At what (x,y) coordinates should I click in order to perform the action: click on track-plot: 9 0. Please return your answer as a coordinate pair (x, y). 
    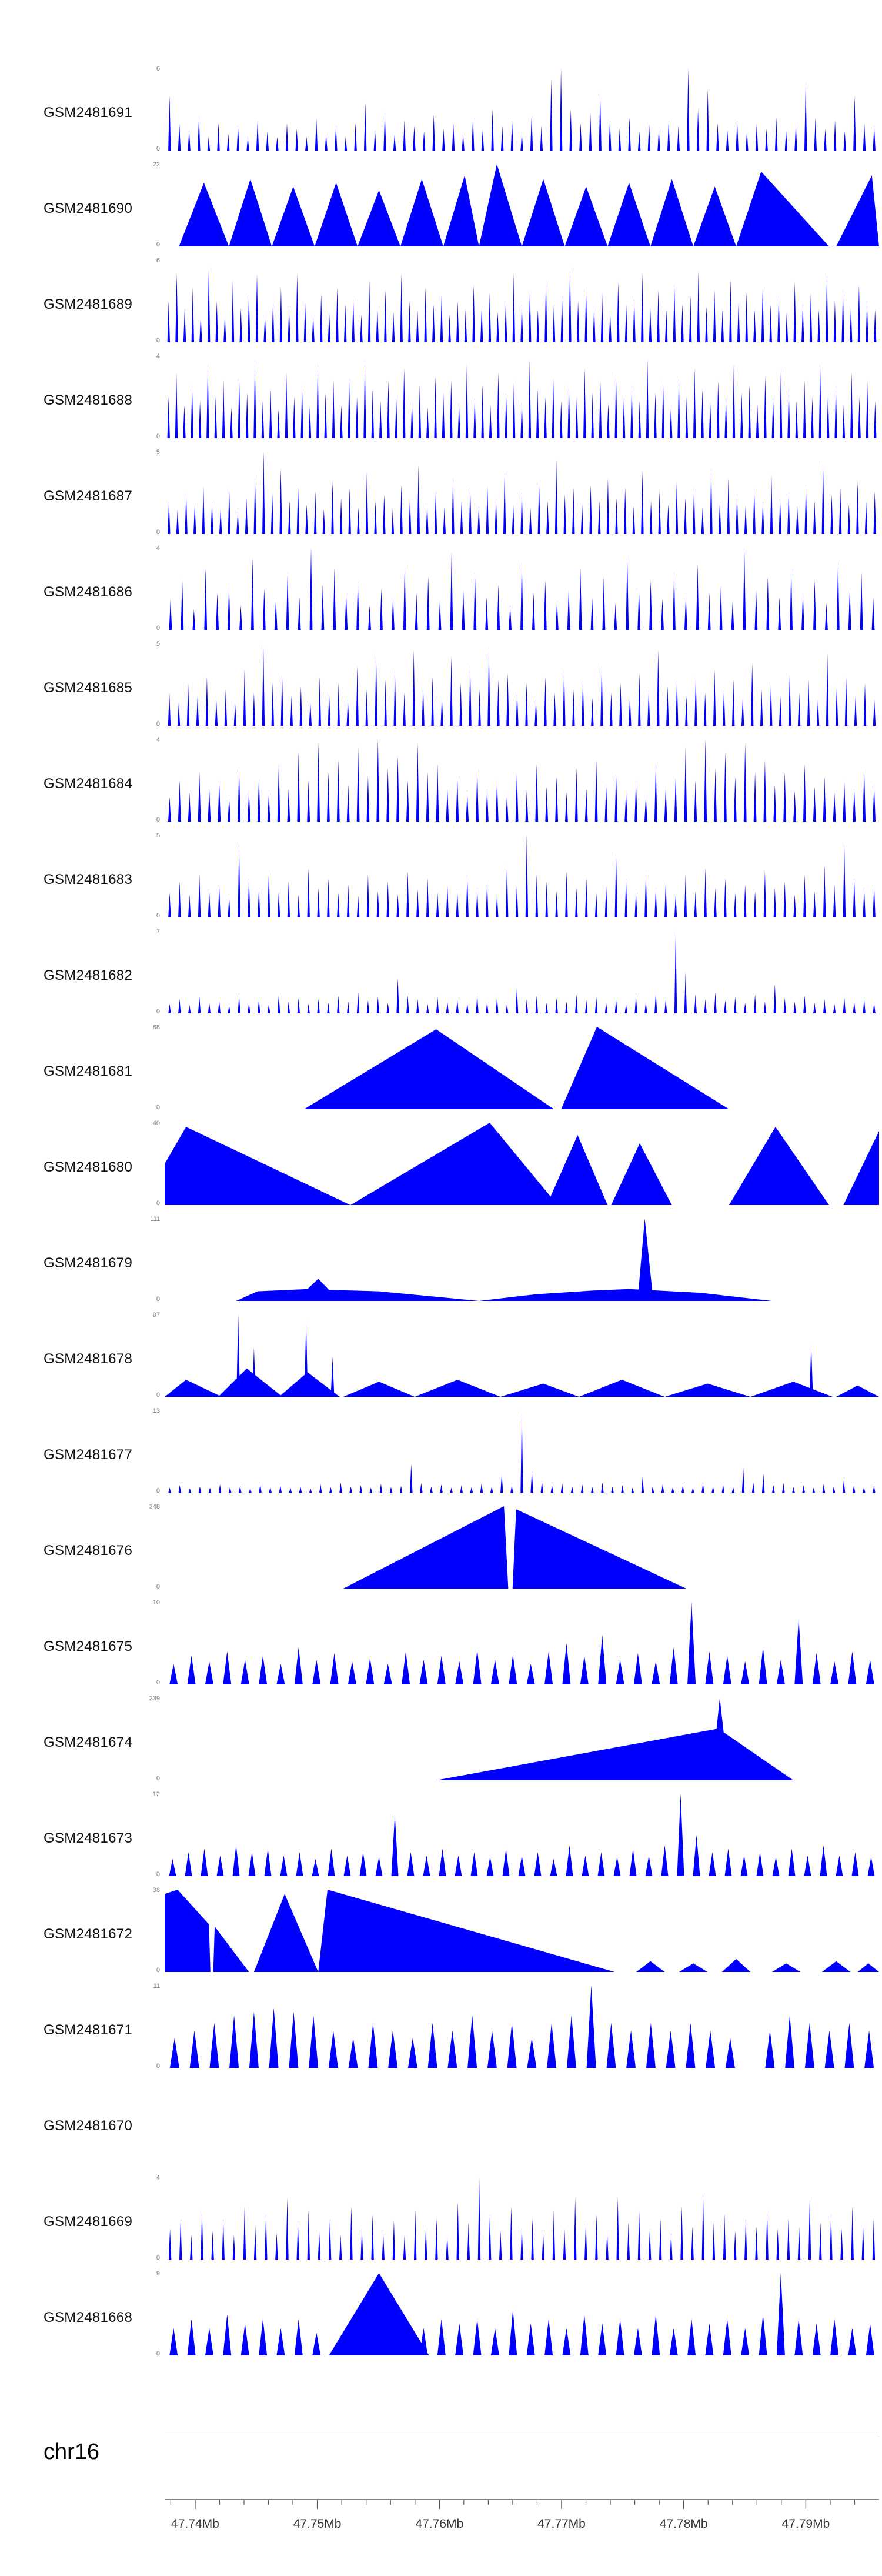
    Looking at the image, I should click on (517, 2314).